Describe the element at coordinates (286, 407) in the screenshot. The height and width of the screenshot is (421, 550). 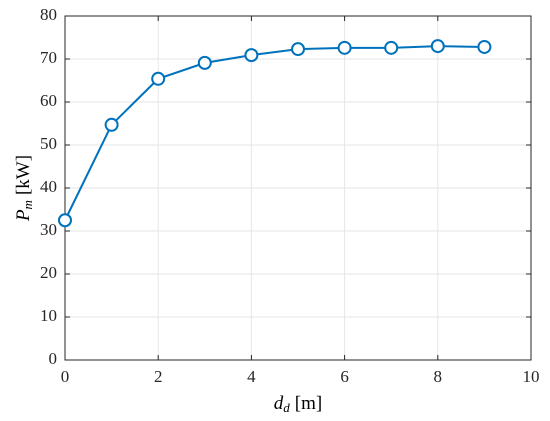
I see `x-label-sub: d` at that location.